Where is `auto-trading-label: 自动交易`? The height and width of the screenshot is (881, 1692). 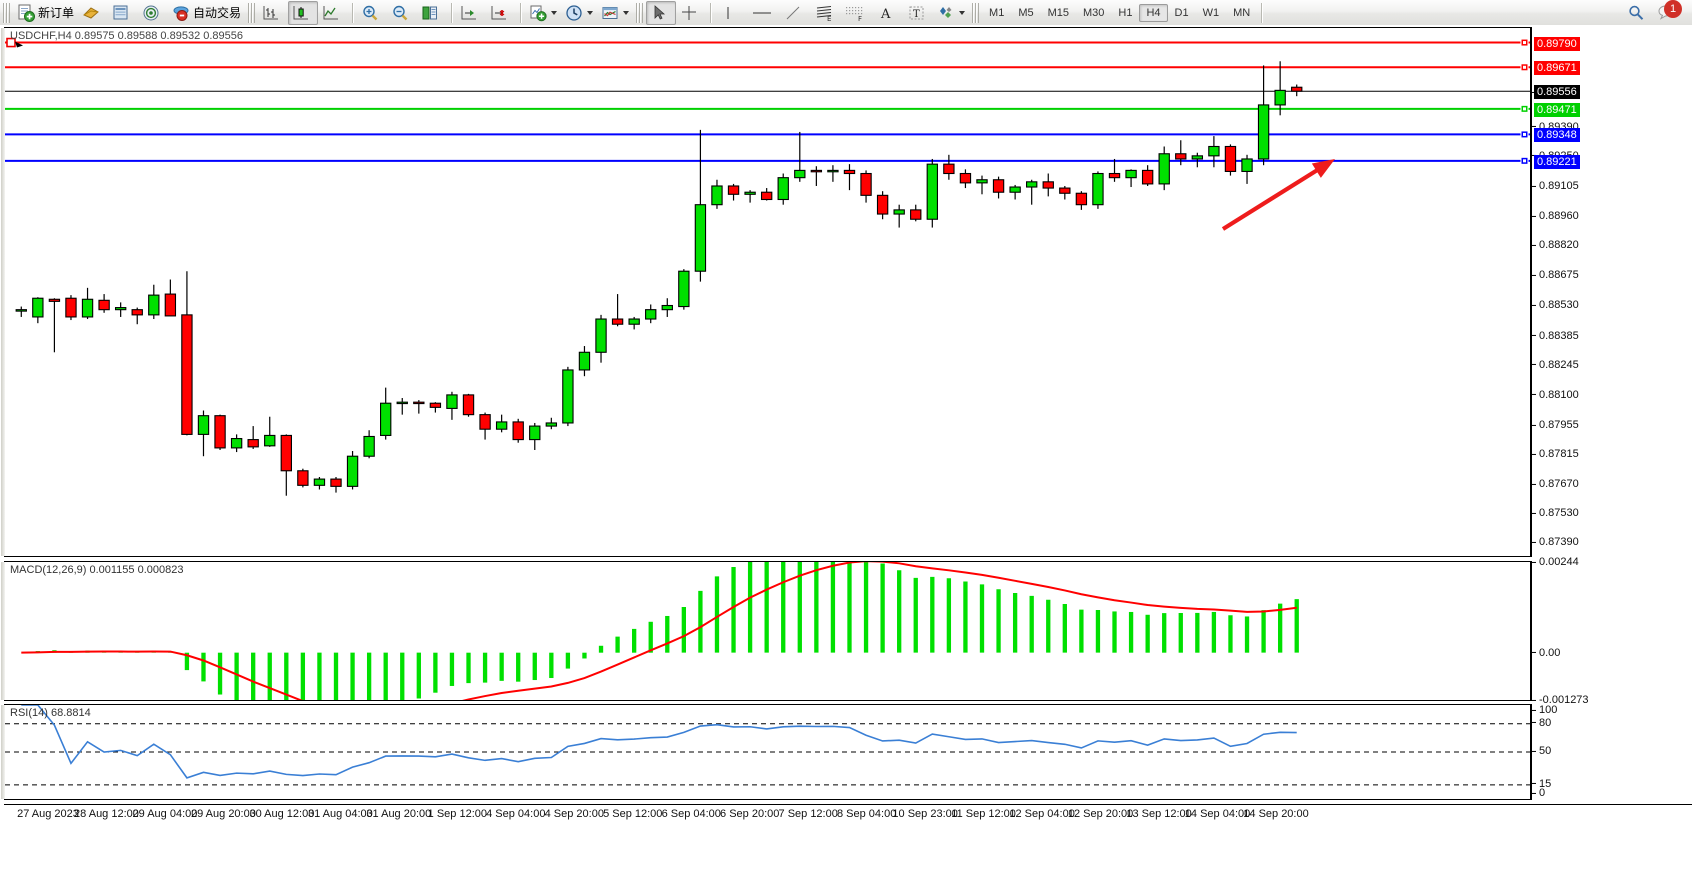
auto-trading-label: 自动交易 is located at coordinates (217, 13).